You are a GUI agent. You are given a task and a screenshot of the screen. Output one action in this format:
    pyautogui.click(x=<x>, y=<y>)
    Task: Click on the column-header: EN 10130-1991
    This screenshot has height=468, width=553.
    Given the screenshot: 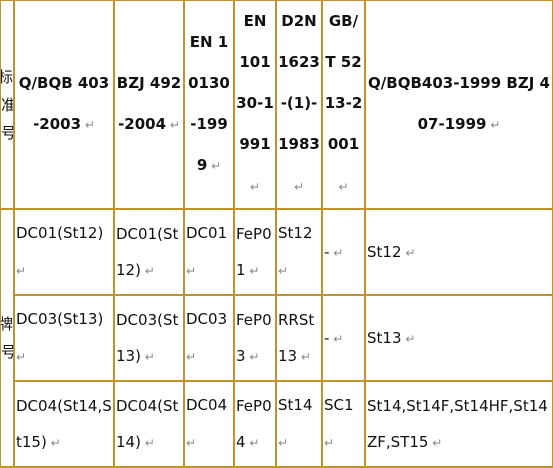 What is the action you would take?
    pyautogui.click(x=255, y=103)
    